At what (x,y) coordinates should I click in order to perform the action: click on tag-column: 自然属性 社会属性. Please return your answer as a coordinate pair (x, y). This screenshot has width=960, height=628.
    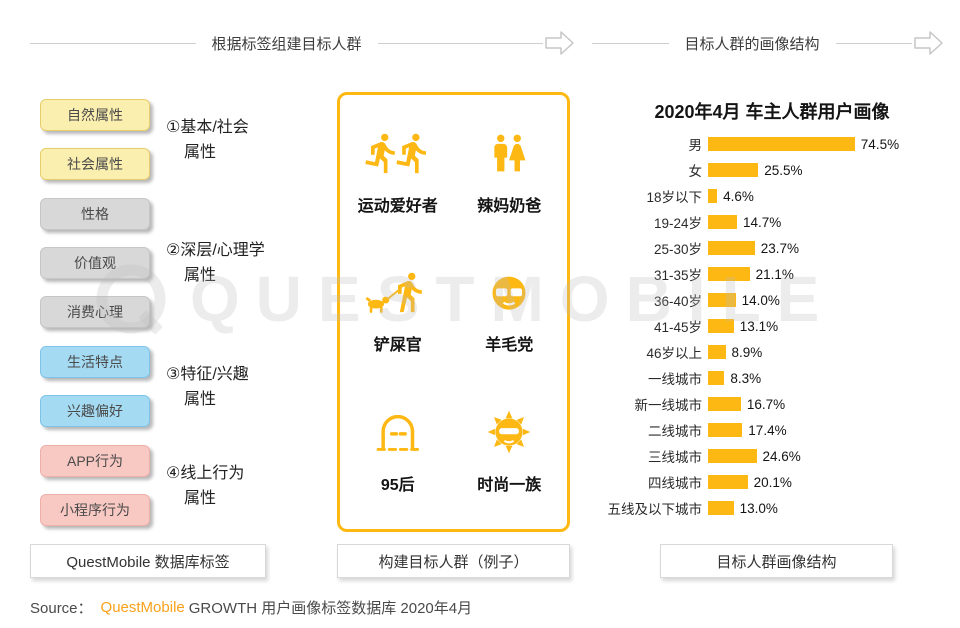
    Looking at the image, I should click on (95, 139).